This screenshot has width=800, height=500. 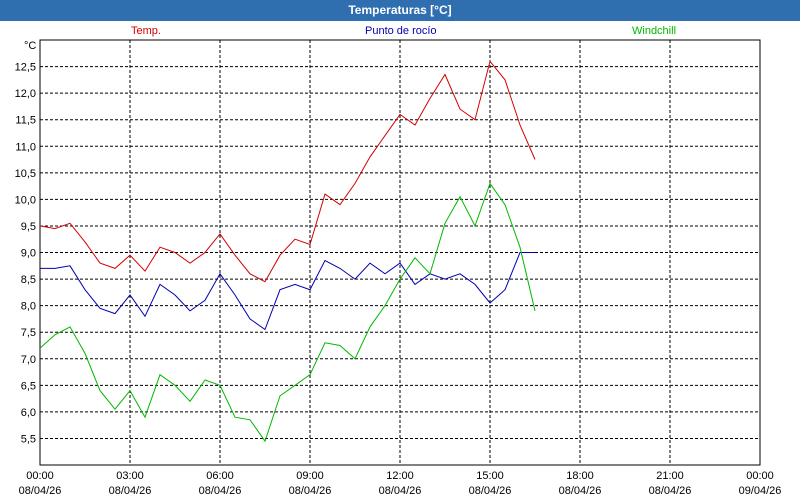 What do you see at coordinates (654, 31) in the screenshot?
I see `legend-windchill: Windchill` at bounding box center [654, 31].